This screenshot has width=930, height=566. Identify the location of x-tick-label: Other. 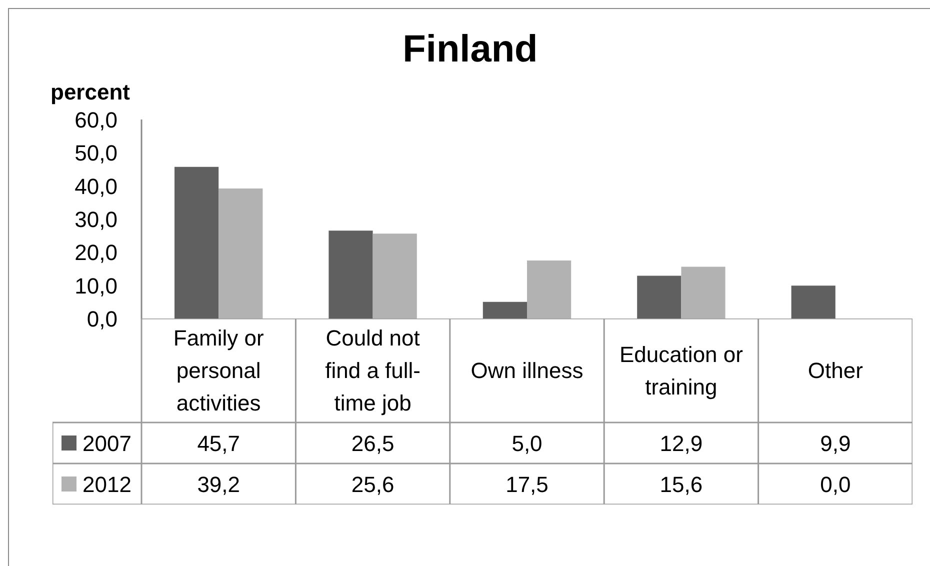
(835, 370).